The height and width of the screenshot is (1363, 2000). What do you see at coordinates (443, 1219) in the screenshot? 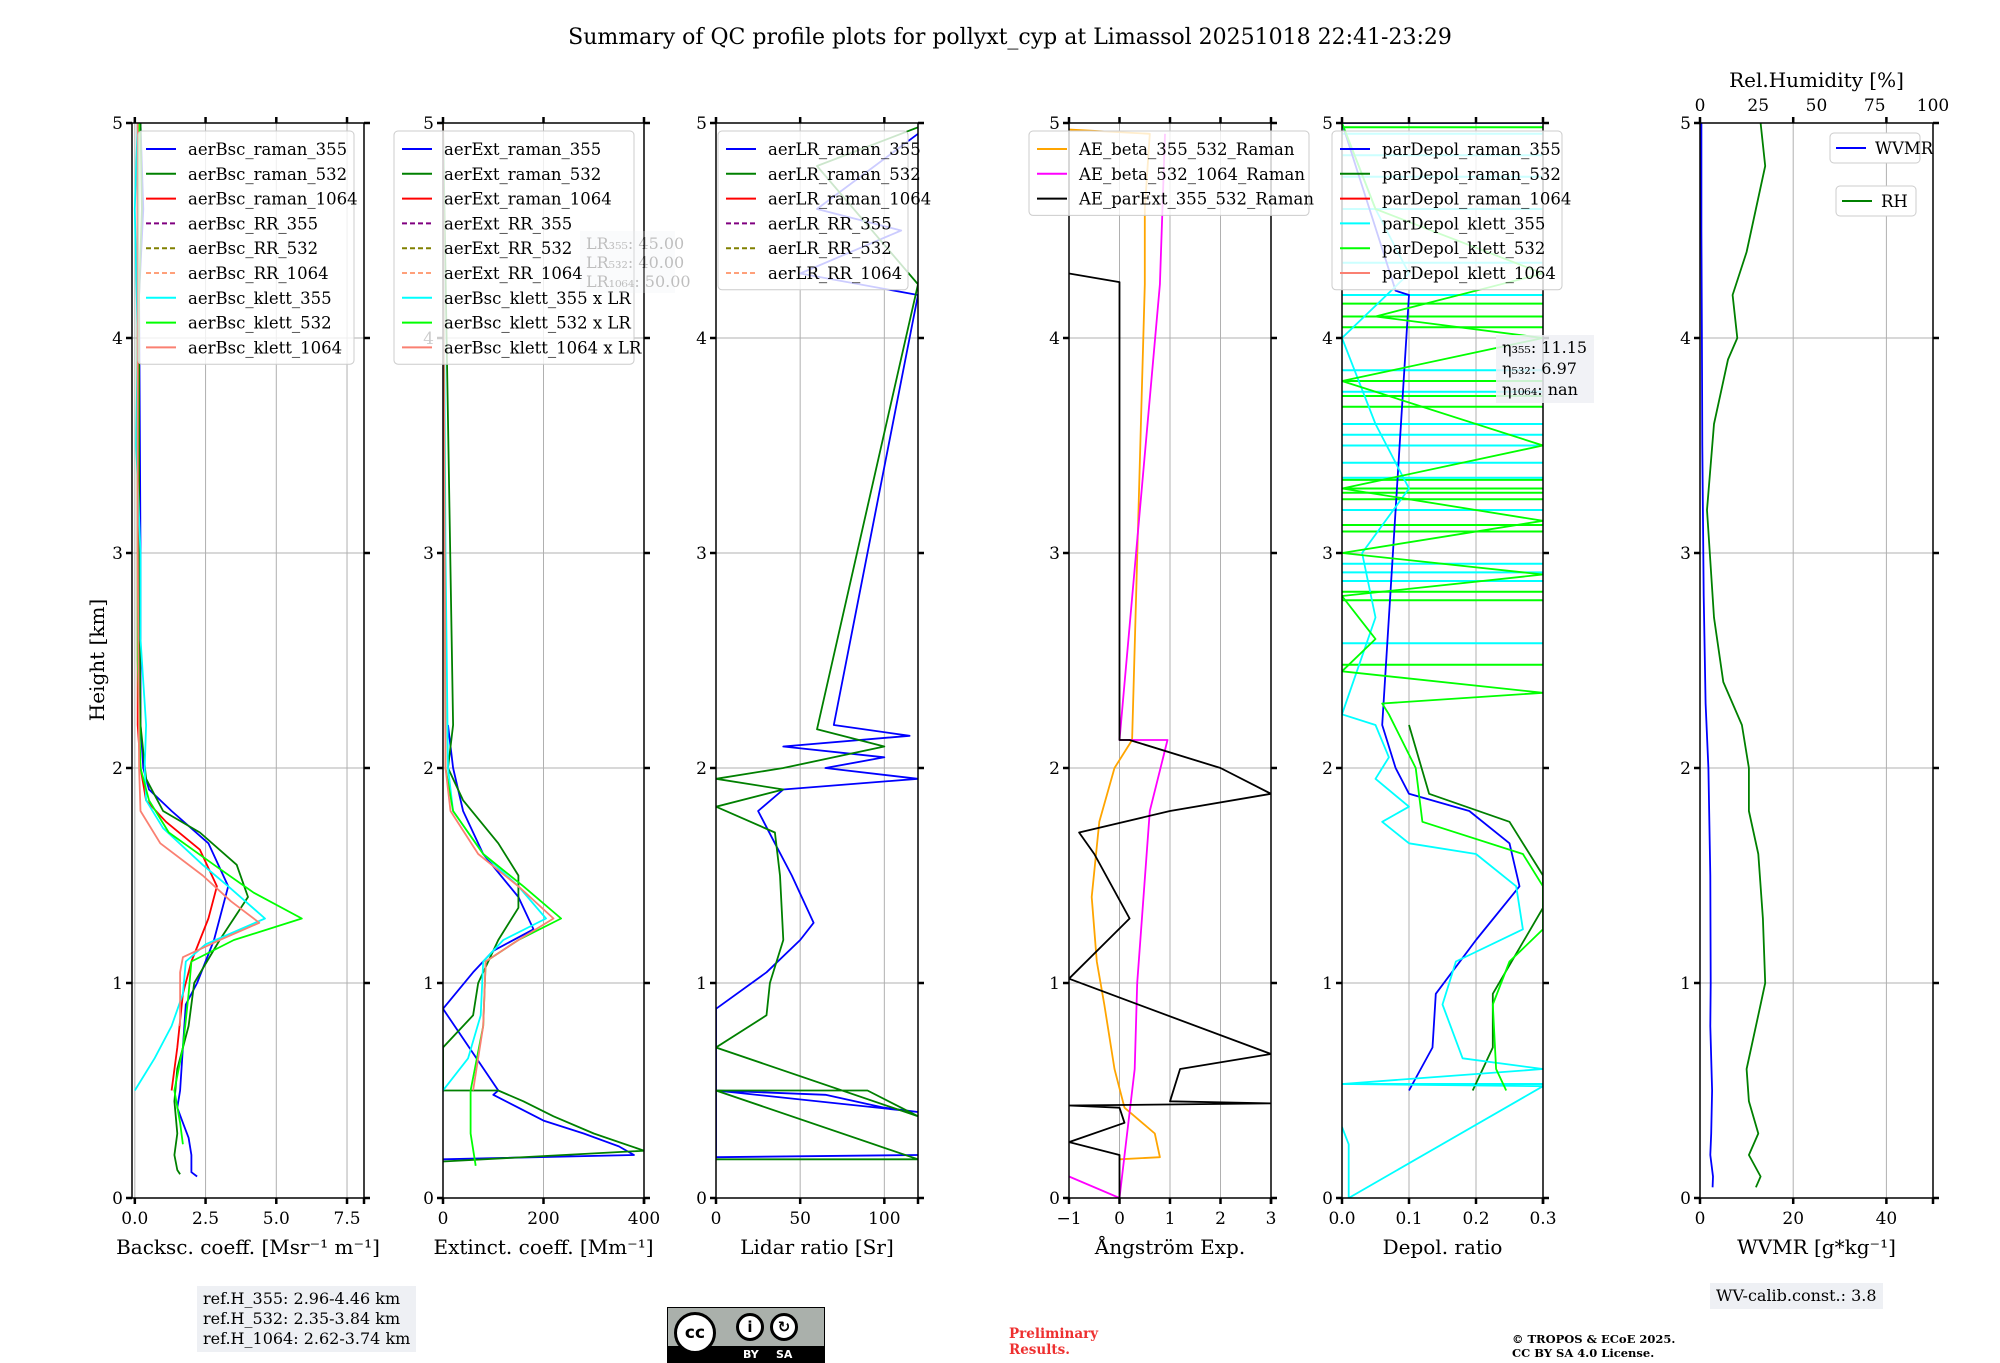
I see `x-tick-label: 0` at bounding box center [443, 1219].